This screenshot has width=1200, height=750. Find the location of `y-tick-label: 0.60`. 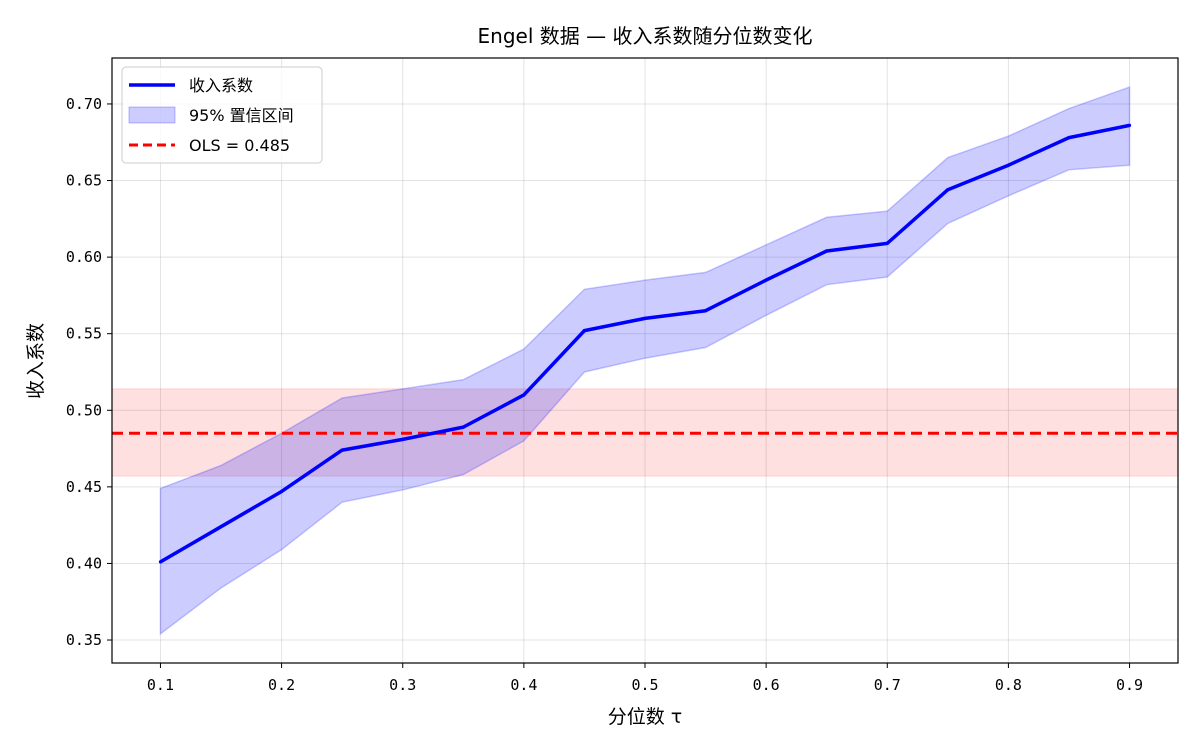

y-tick-label: 0.60 is located at coordinates (84, 257).